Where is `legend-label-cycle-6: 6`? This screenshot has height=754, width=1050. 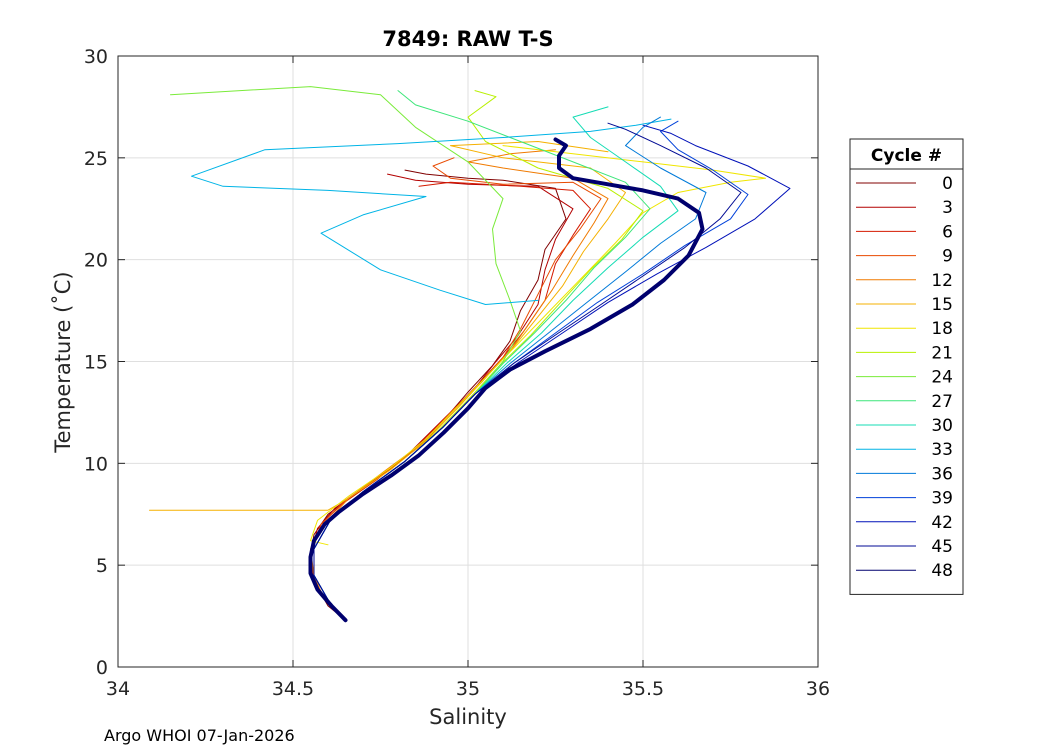
legend-label-cycle-6: 6 is located at coordinates (947, 232).